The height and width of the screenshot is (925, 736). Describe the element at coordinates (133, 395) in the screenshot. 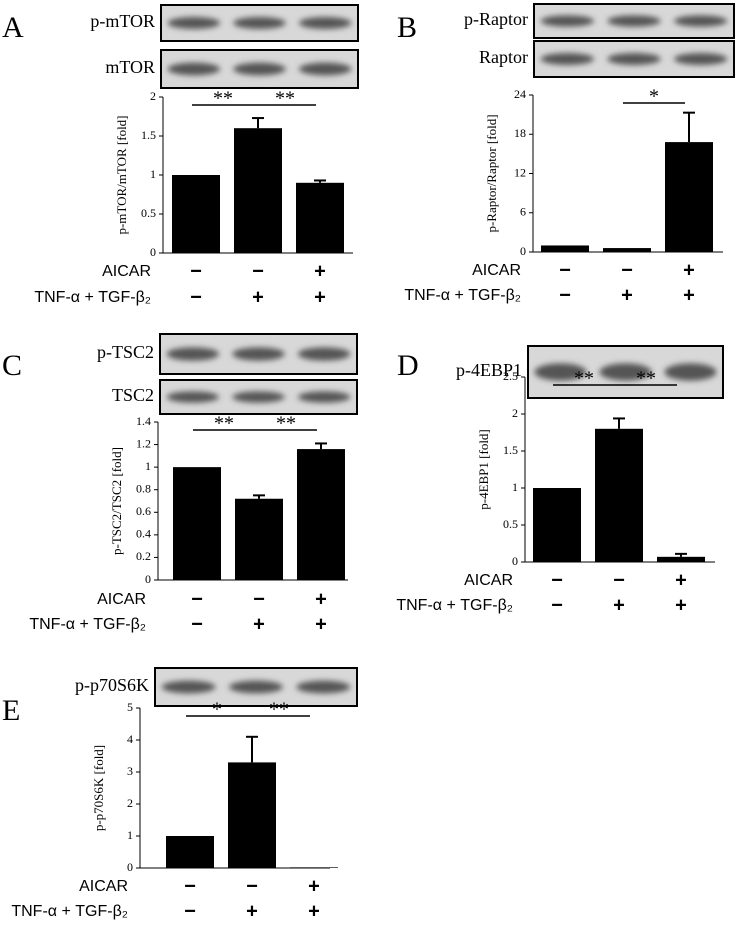

I see `blot-label: TSC2` at that location.